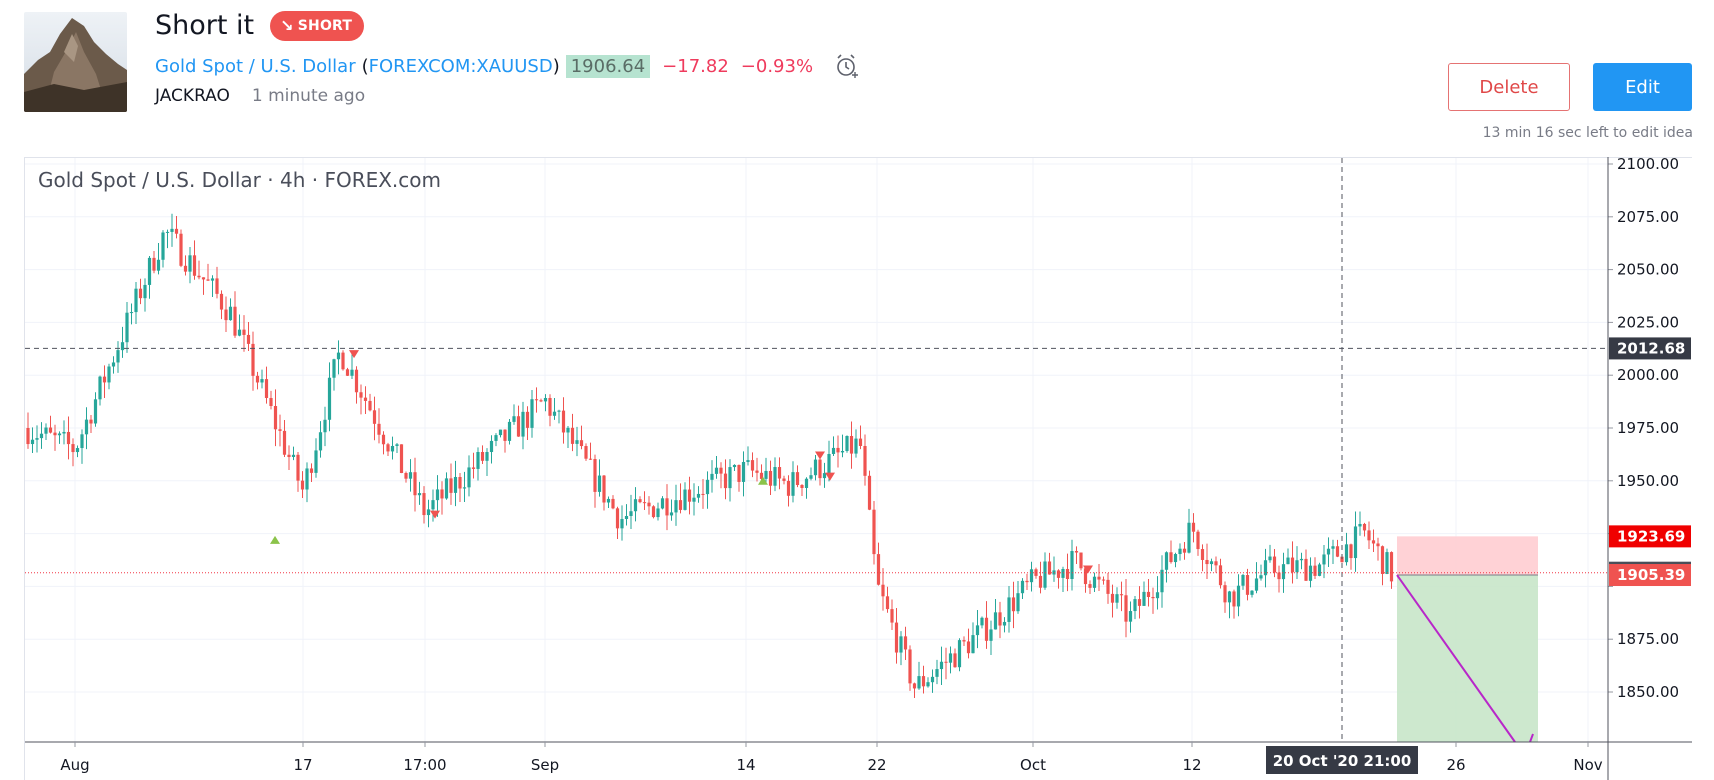  Describe the element at coordinates (1467, 658) in the screenshot. I see `take-profit-zone` at that location.